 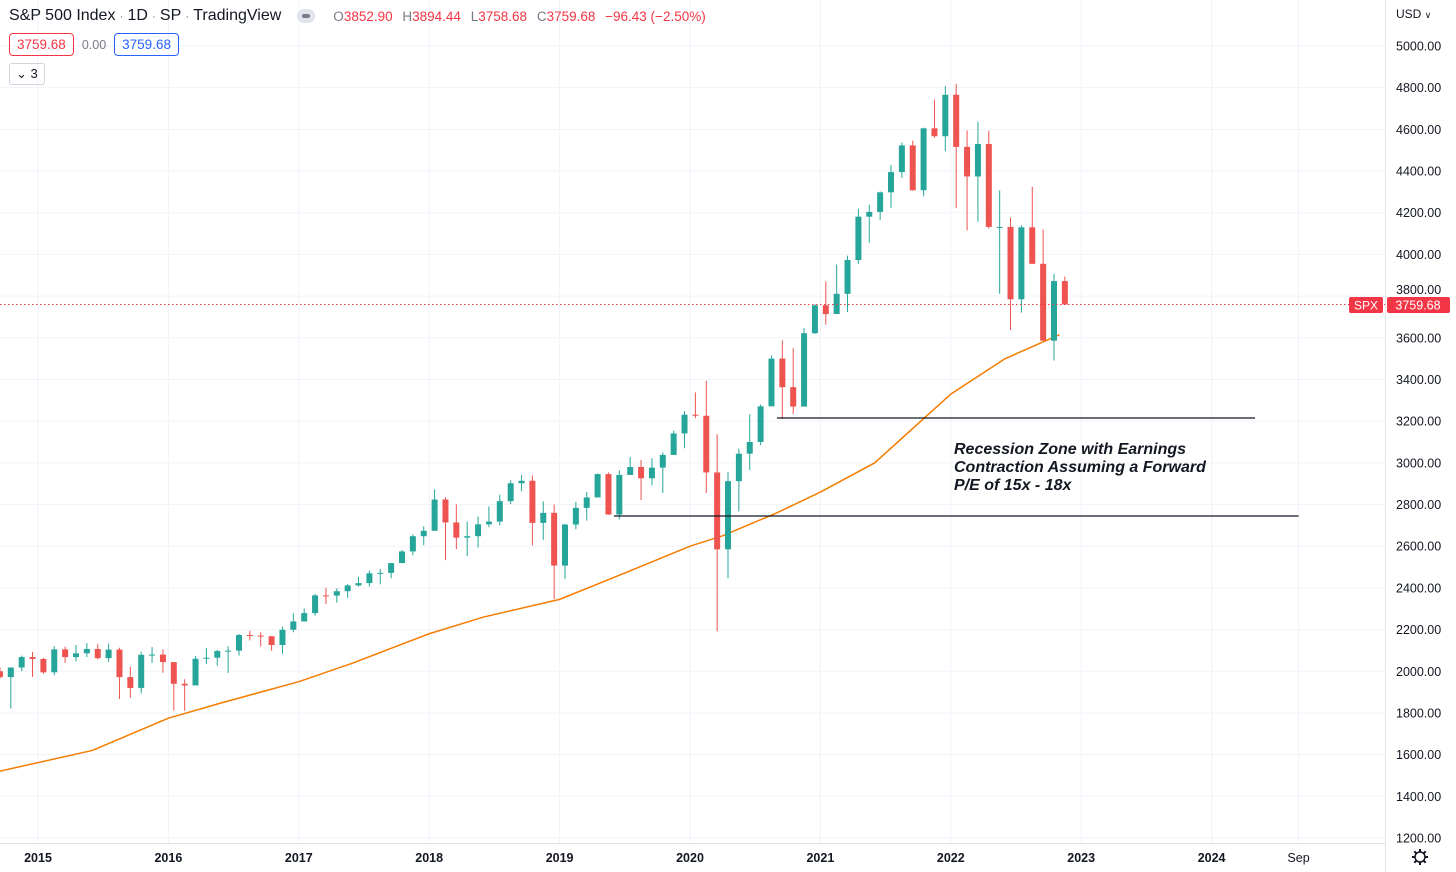 What do you see at coordinates (1418, 213) in the screenshot?
I see `price-tick-label: 4200.00` at bounding box center [1418, 213].